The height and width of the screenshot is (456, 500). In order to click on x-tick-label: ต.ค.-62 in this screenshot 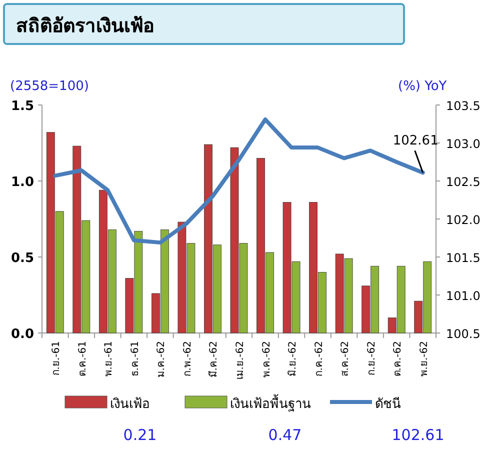, I will do `click(398, 359)`.